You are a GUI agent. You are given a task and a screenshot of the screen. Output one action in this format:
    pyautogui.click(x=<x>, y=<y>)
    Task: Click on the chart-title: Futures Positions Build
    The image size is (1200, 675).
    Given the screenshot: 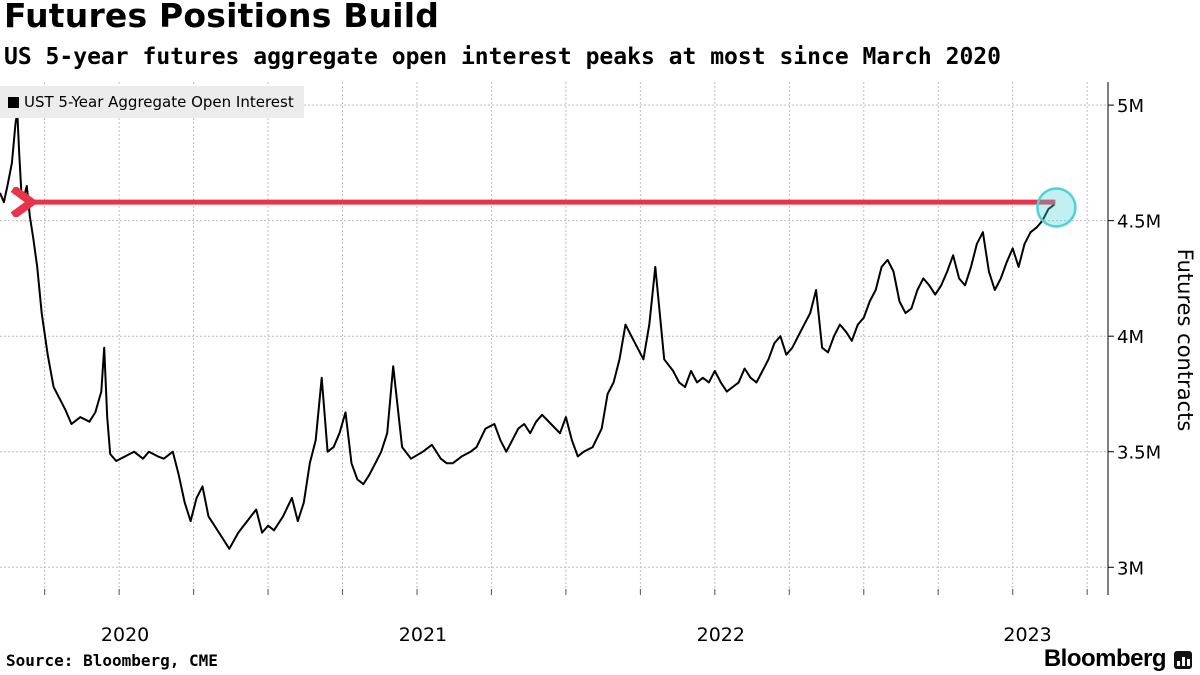 What is the action you would take?
    pyautogui.click(x=222, y=17)
    